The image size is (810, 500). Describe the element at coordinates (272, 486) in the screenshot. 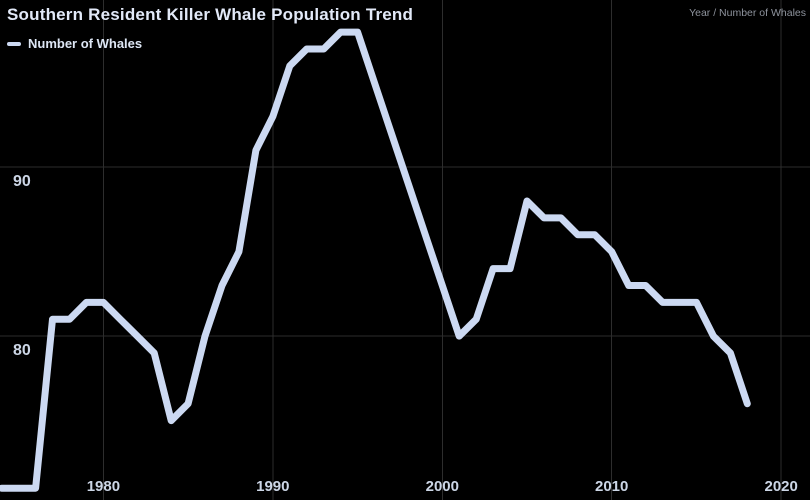

I see `x-tick-label: 1990` at that location.